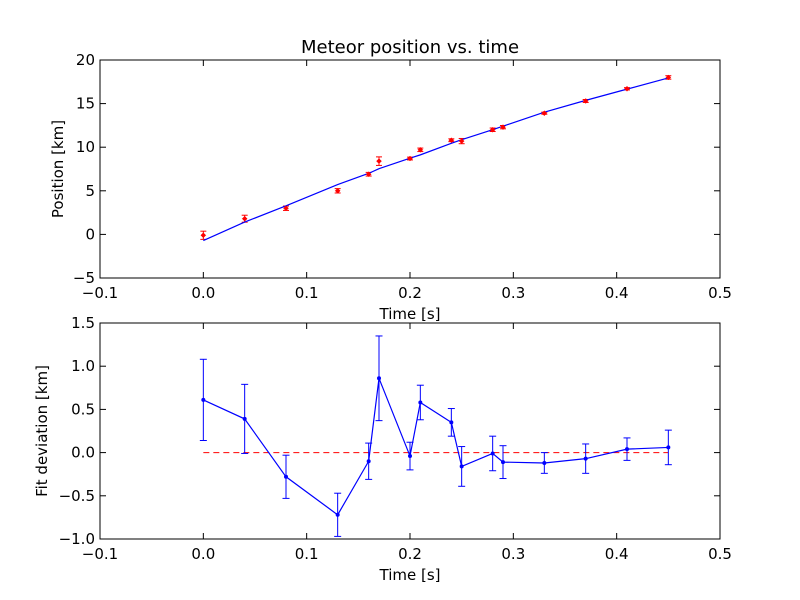  I want to click on y-tick-label: 1.5, so click(83, 323).